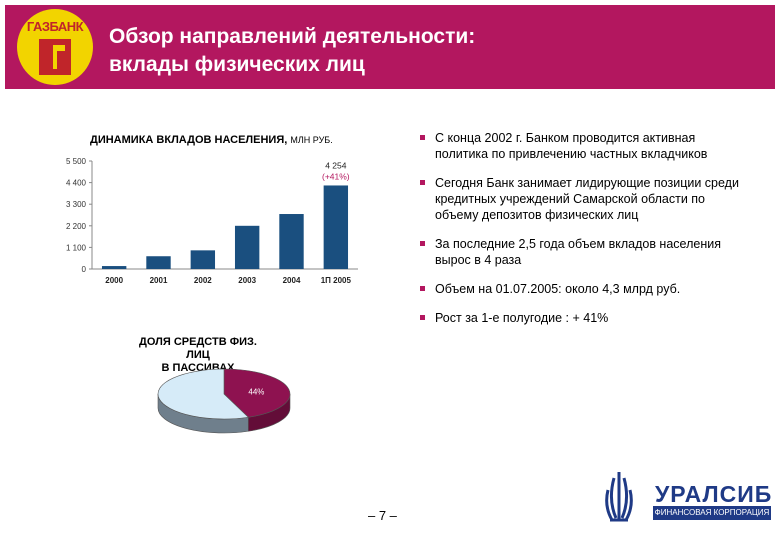  I want to click on pie-title-line-1: ДОЛЯ СРЕДСТВ ФИЗ. ЛИЦ, so click(198, 348).